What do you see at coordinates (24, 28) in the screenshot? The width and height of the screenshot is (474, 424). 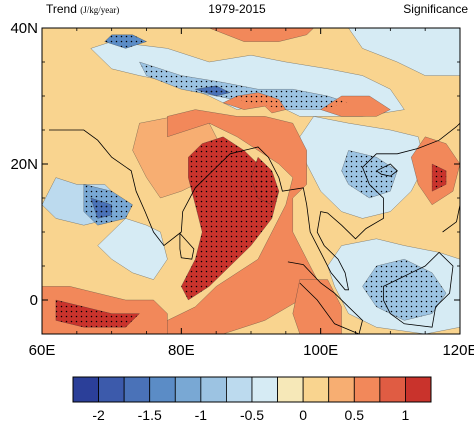 I see `y-tick-label: 40N` at bounding box center [24, 28].